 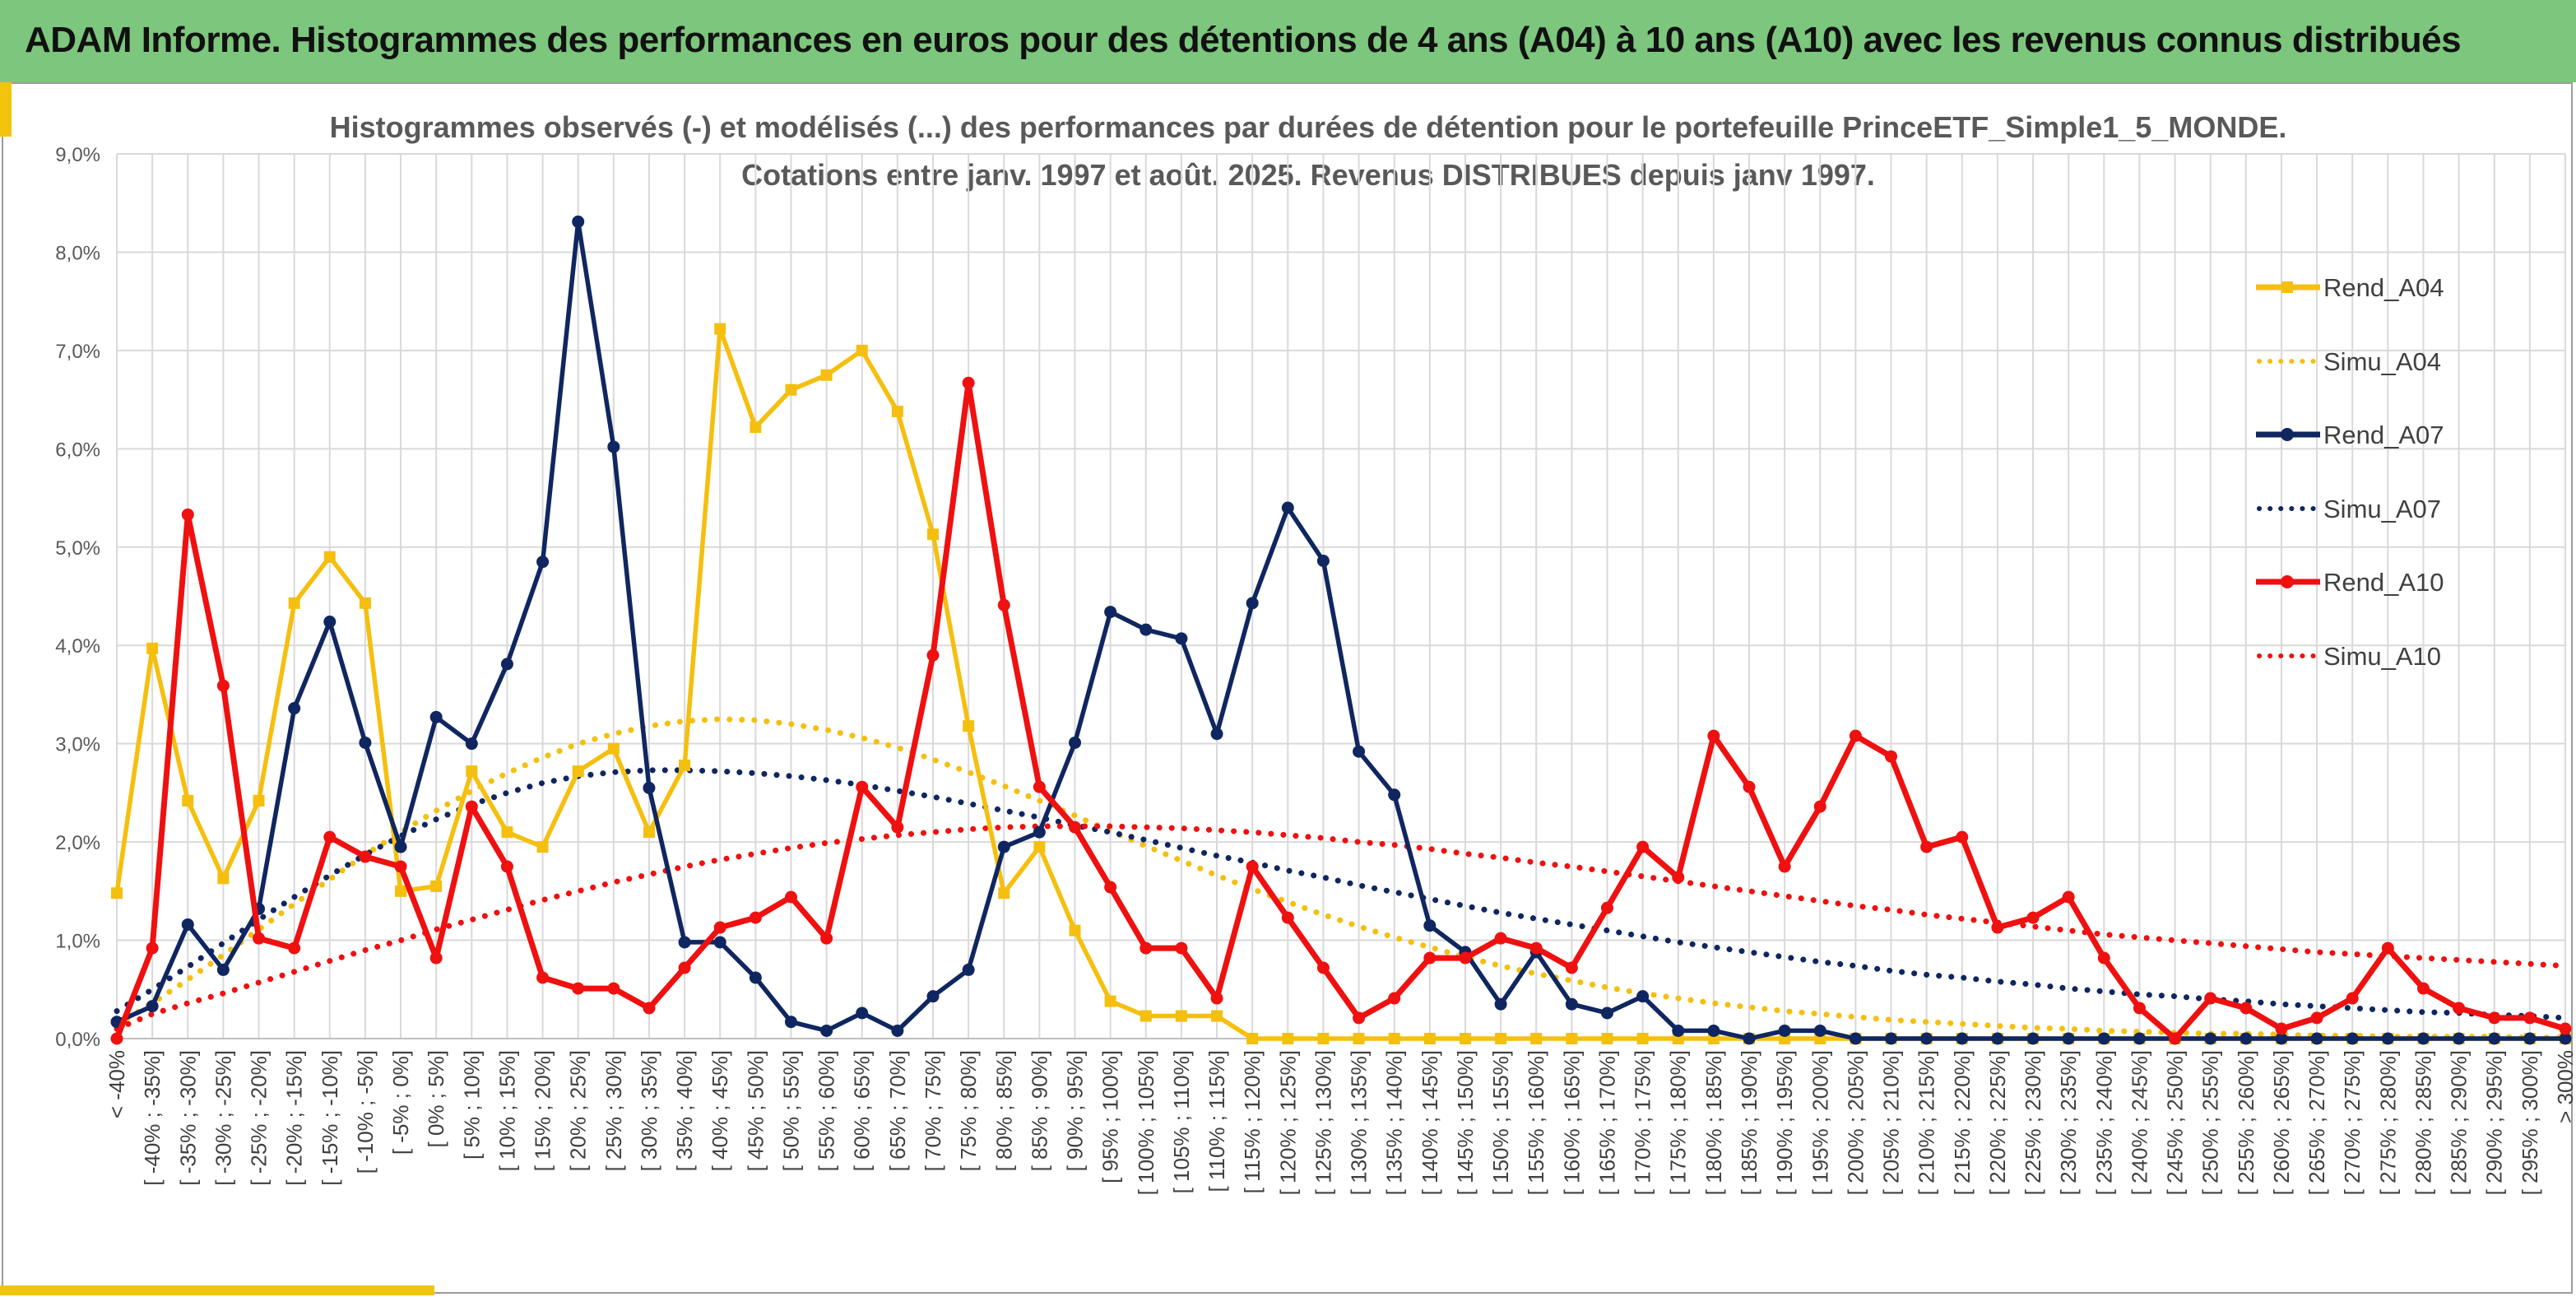 What do you see at coordinates (863, 1110) in the screenshot?
I see `x-tick-label: [ 60% ; 65%]` at bounding box center [863, 1110].